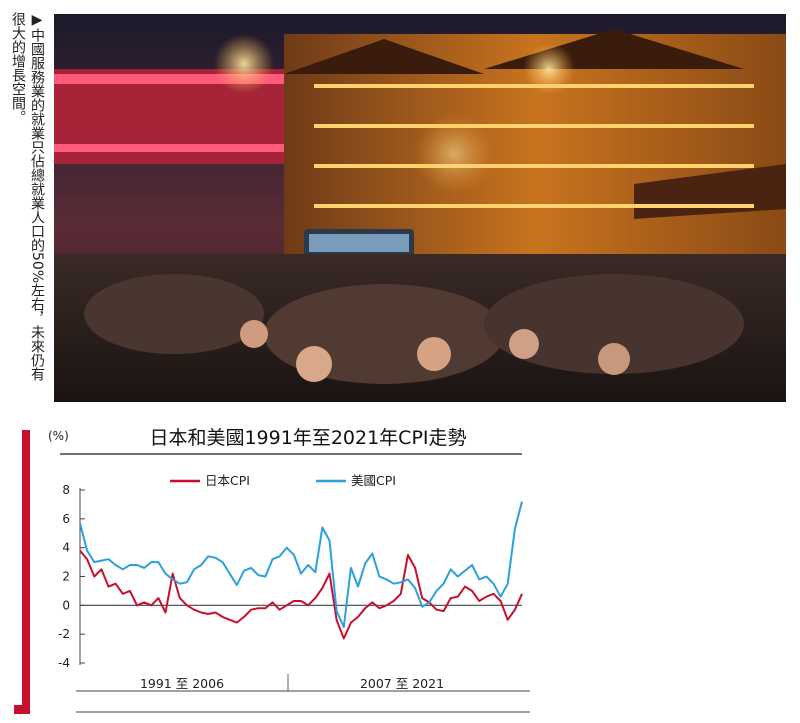  I want to click on chart-title: 日本和美國1991年至2021年CPI走勢, so click(307, 438).